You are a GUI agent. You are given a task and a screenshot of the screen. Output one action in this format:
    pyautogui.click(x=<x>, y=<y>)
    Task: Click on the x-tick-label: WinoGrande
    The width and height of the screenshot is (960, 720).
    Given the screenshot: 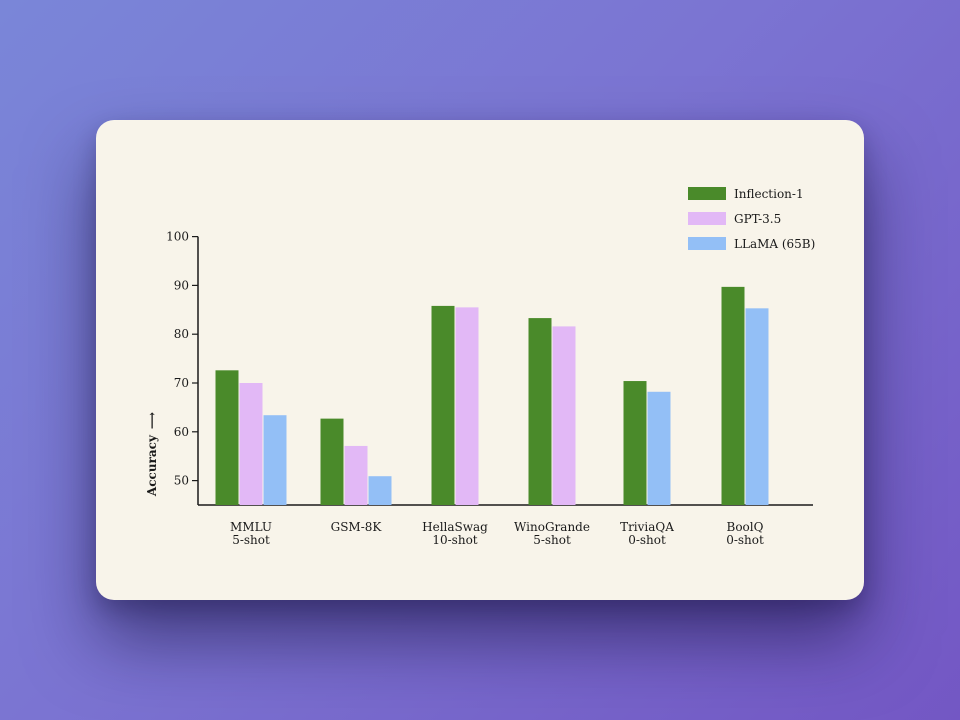 What is the action you would take?
    pyautogui.click(x=552, y=527)
    